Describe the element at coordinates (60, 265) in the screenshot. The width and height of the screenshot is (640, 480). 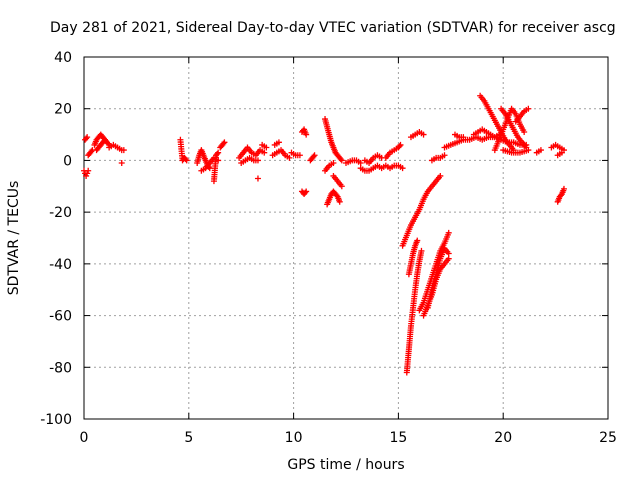
I see `y-tick-label: -40` at that location.